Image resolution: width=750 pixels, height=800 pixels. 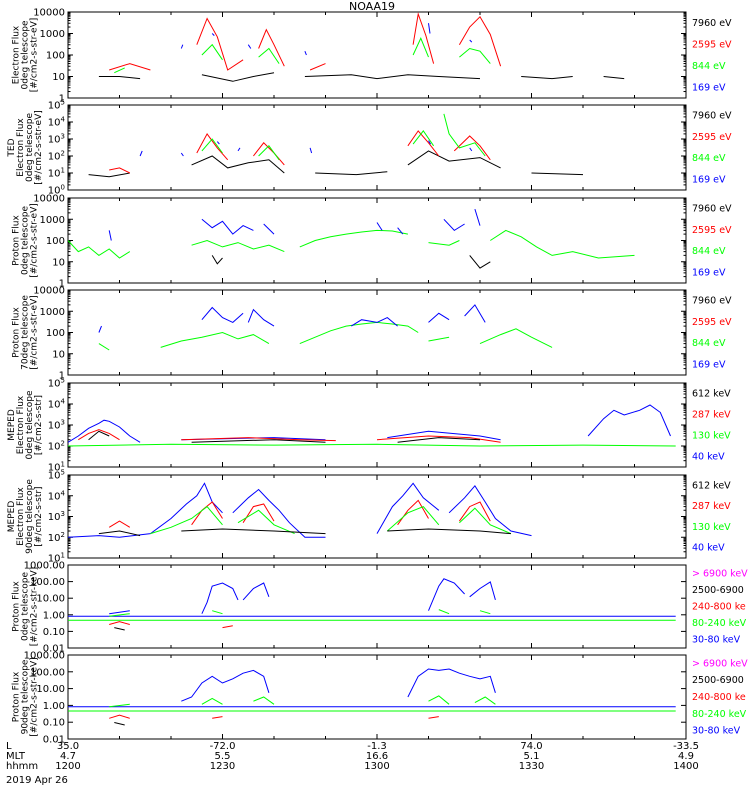 What do you see at coordinates (531, 746) in the screenshot?
I see `x-tick-label: 74.0` at bounding box center [531, 746].